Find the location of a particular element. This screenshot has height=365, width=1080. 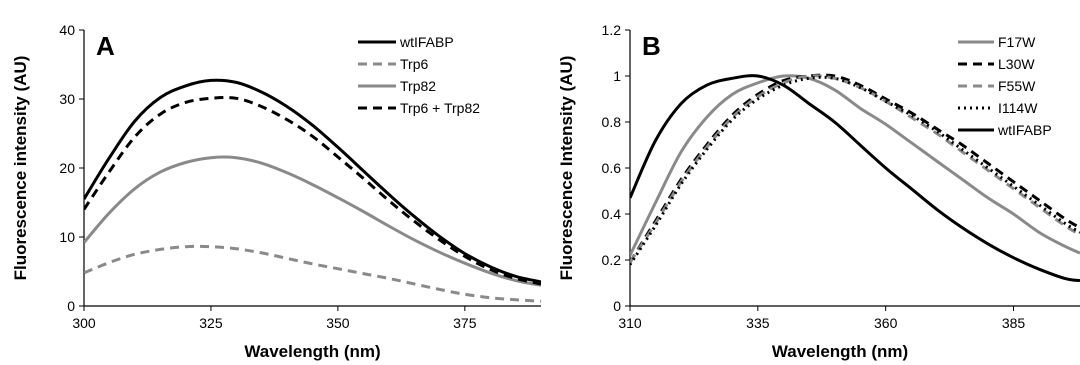

x-tick-label: 310 is located at coordinates (630, 323).